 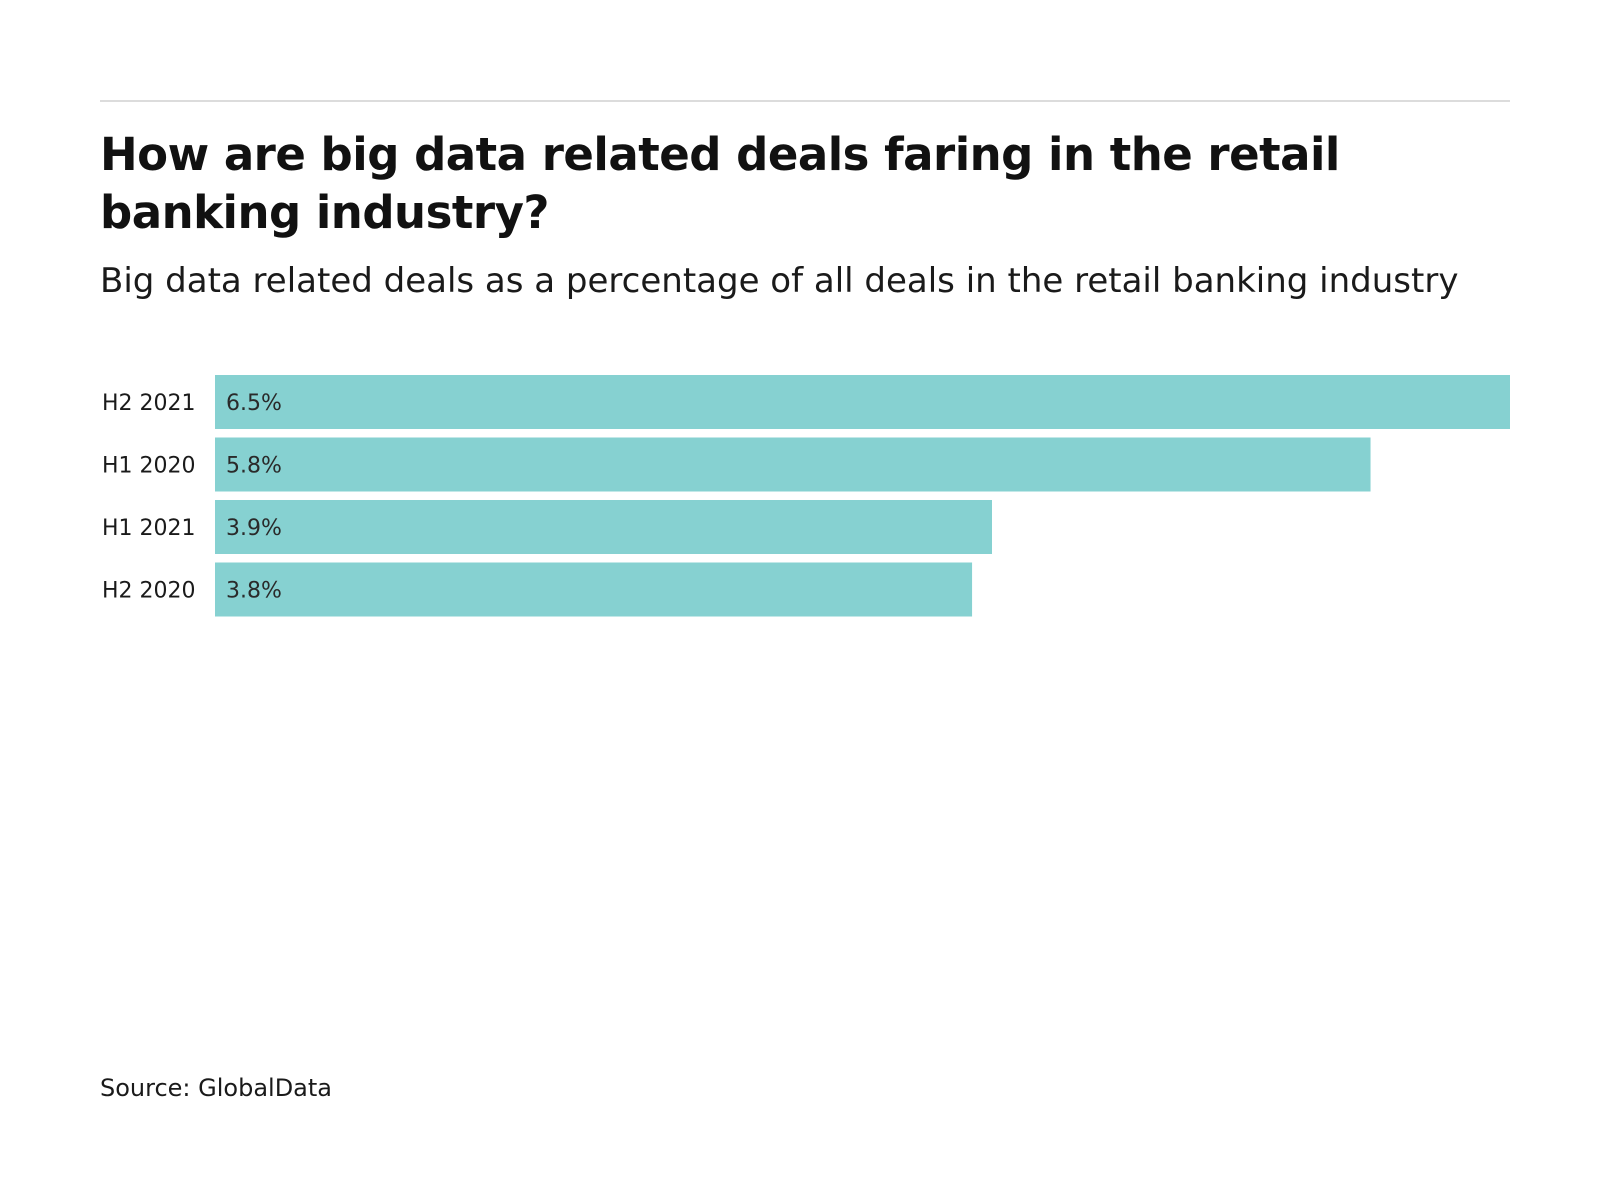 I want to click on bar-row: H1 2021 3.9%, so click(x=547, y=527).